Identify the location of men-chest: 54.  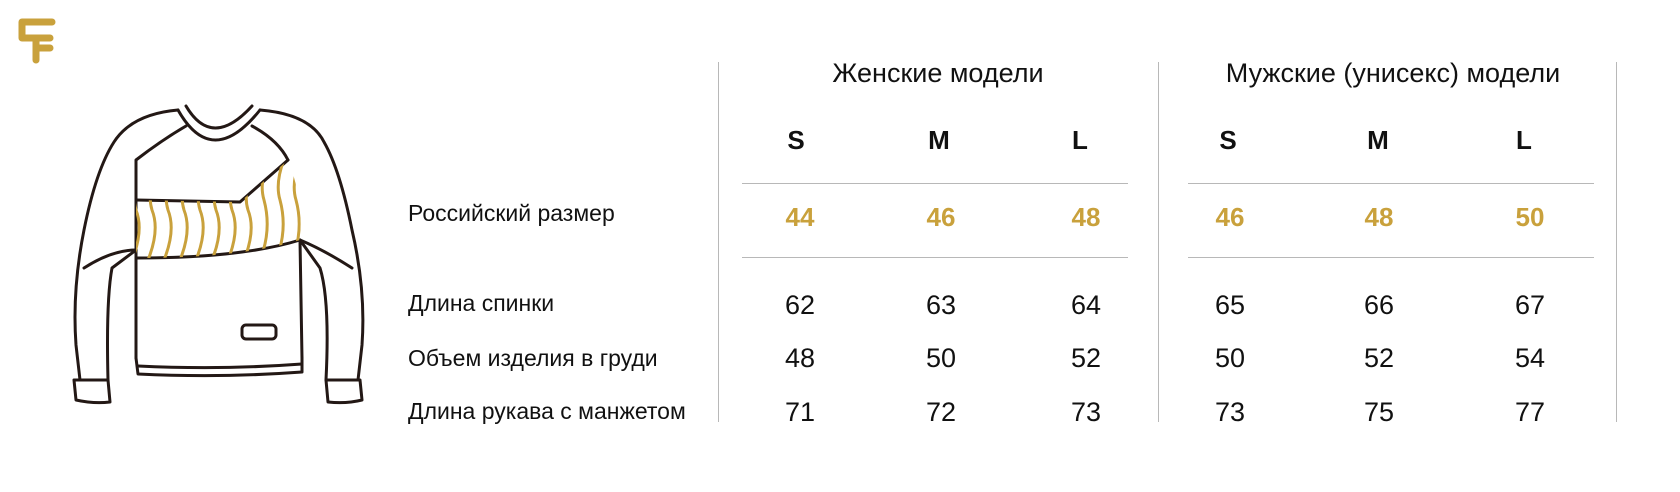
(1530, 358).